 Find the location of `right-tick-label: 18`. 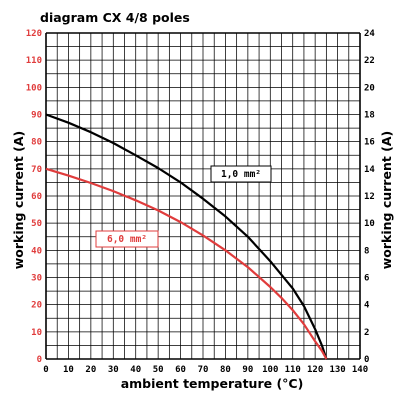

right-tick-label: 18 is located at coordinates (369, 116).